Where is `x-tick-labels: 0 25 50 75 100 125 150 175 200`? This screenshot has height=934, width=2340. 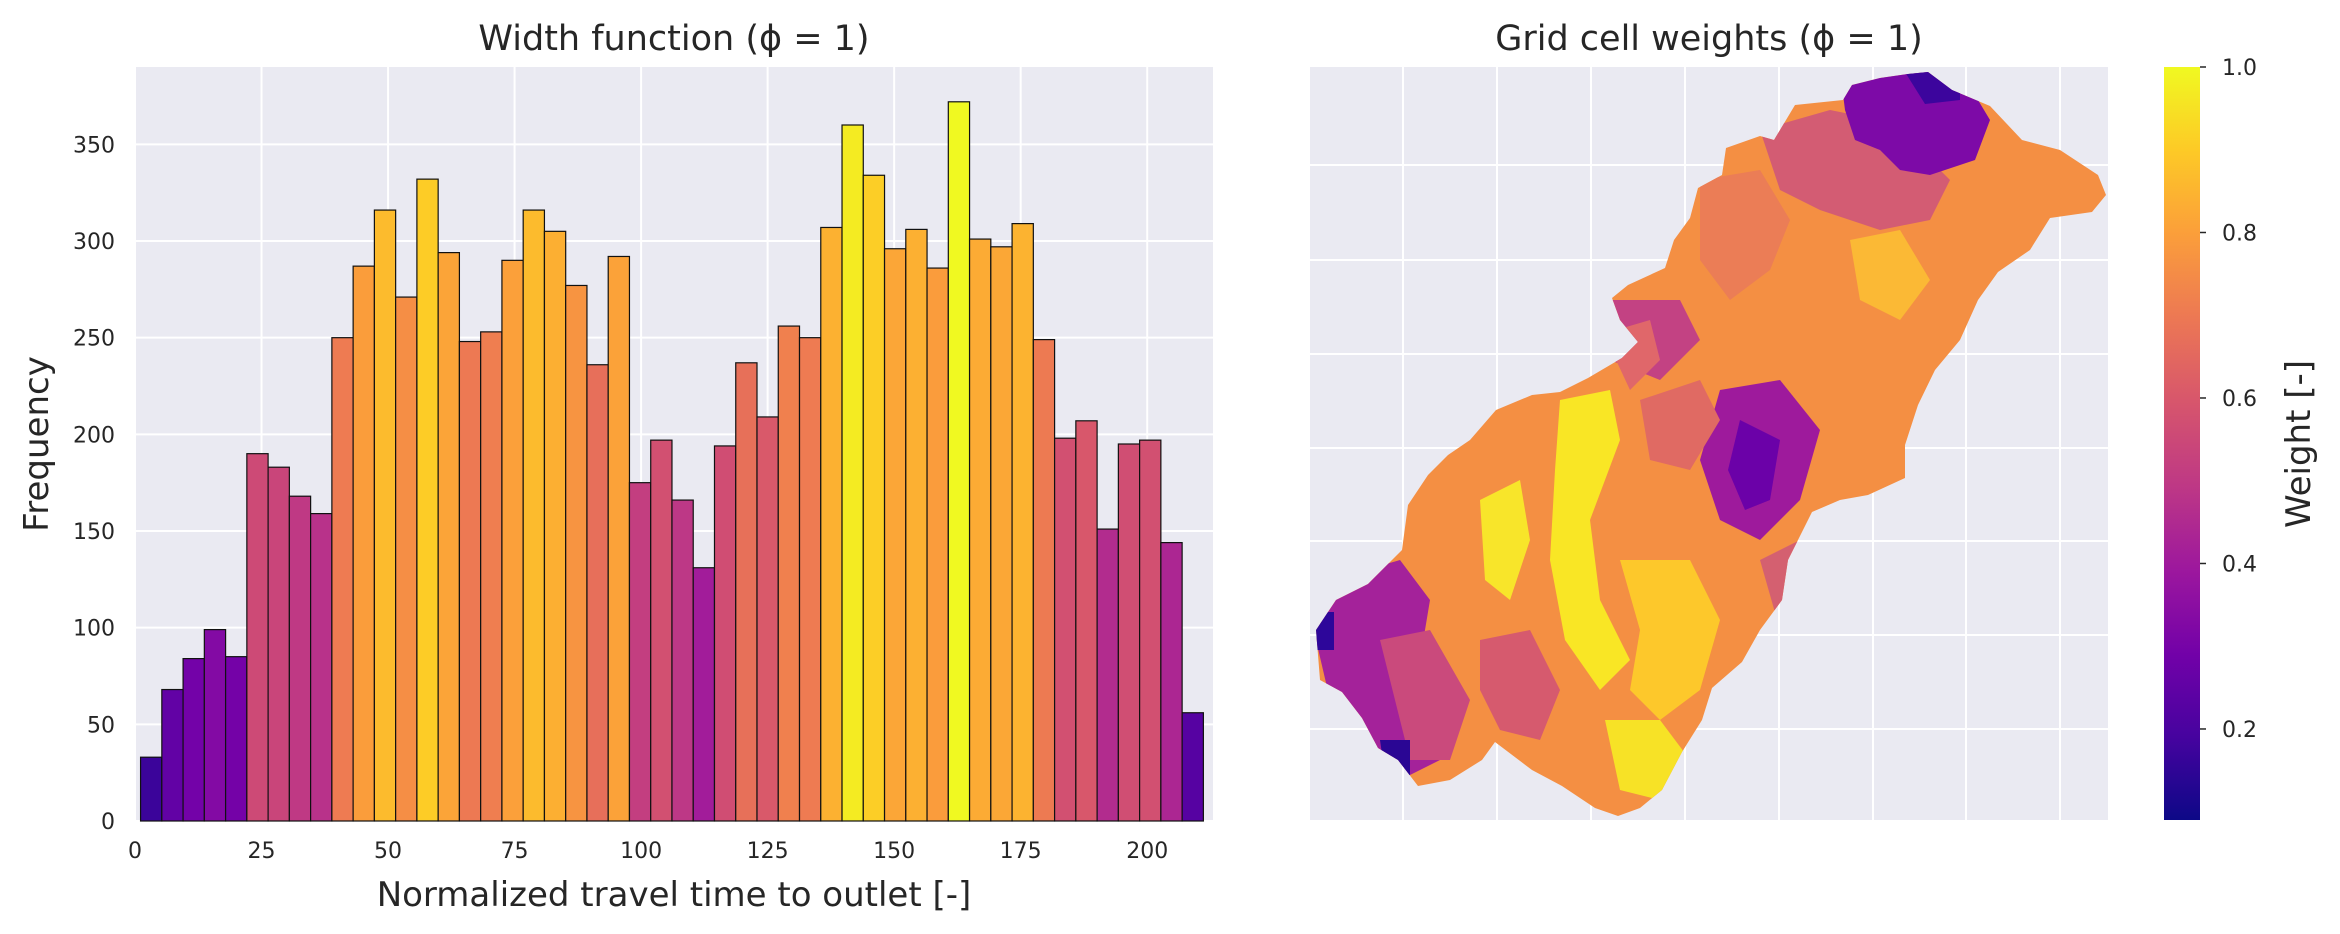 x-tick-labels: 0 25 50 75 100 125 150 175 200 is located at coordinates (648, 851).